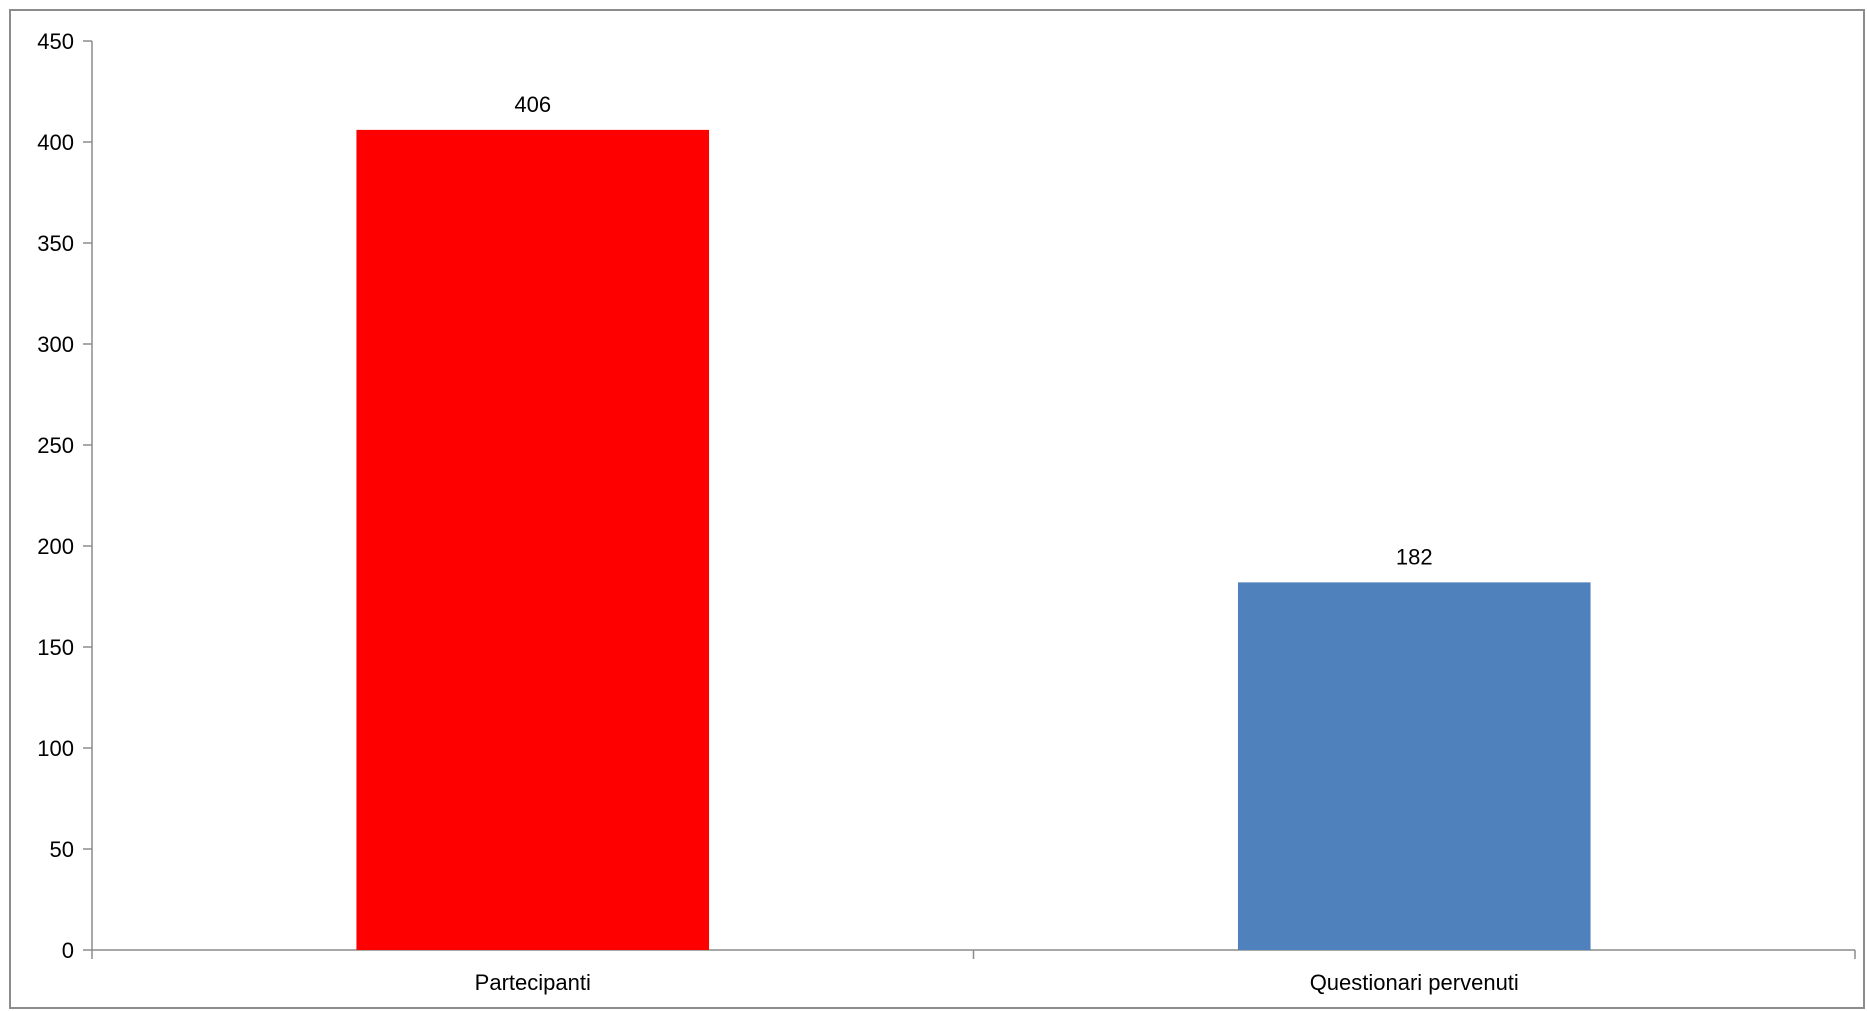 Image resolution: width=1867 pixels, height=1011 pixels. I want to click on data-label: 406, so click(532, 104).